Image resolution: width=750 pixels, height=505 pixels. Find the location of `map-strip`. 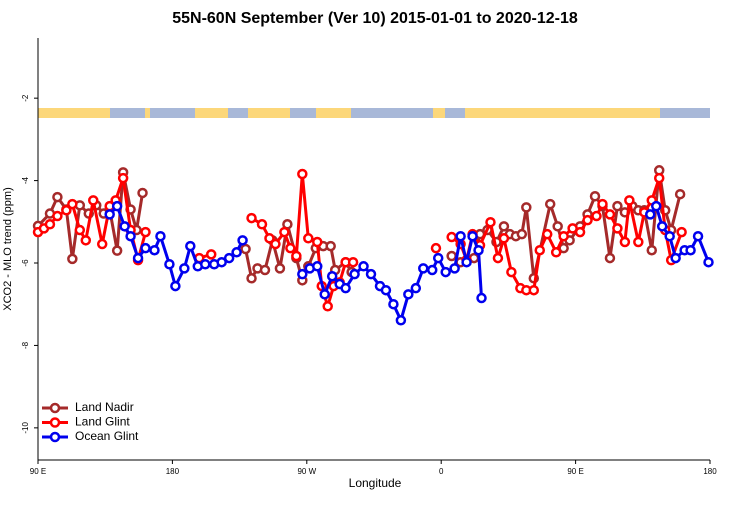

map-strip is located at coordinates (374, 113).